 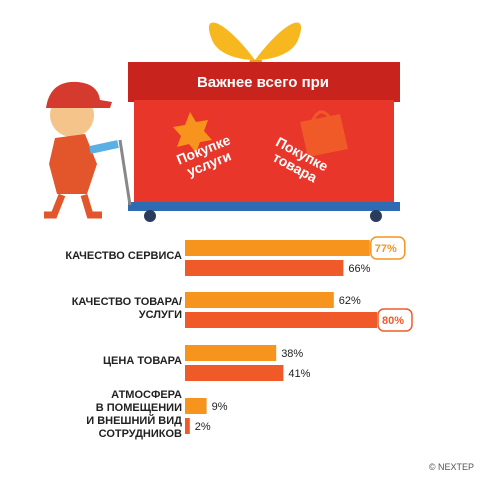 I want to click on value-label: 2%, so click(x=203, y=427).